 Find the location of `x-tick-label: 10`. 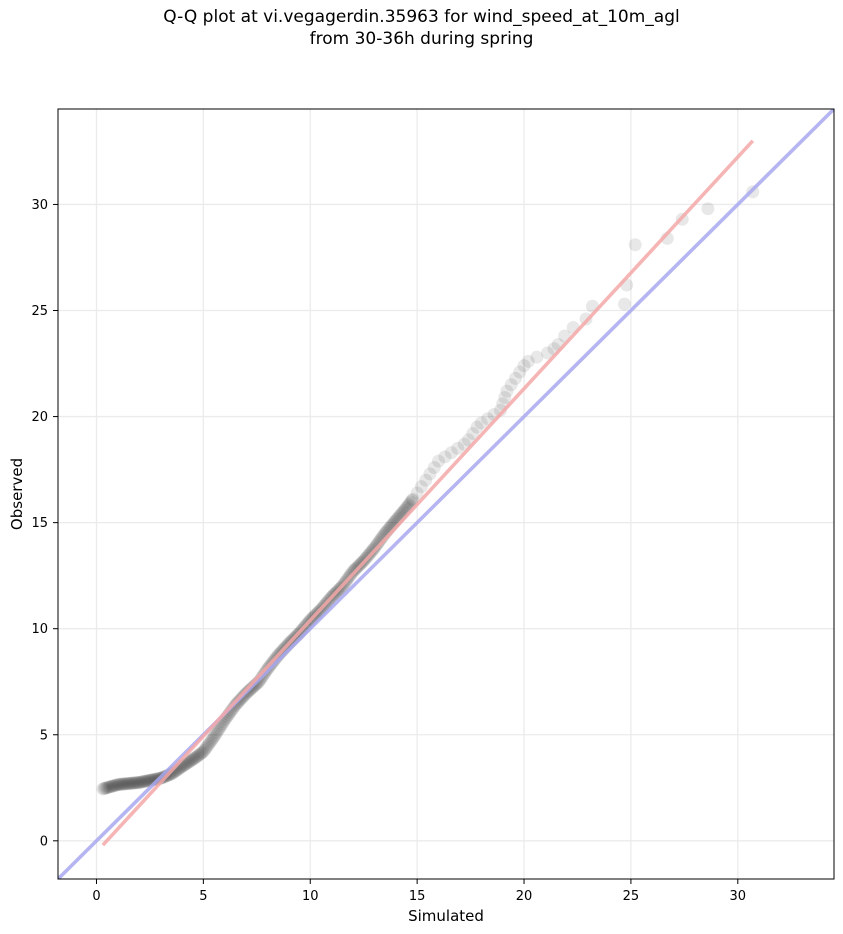

x-tick-label: 10 is located at coordinates (310, 896).